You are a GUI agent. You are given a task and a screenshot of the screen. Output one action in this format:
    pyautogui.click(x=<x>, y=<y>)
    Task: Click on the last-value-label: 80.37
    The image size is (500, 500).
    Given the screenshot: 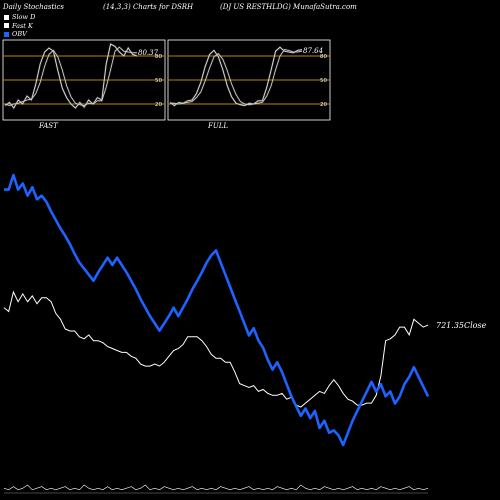 What is the action you would take?
    pyautogui.click(x=148, y=53)
    